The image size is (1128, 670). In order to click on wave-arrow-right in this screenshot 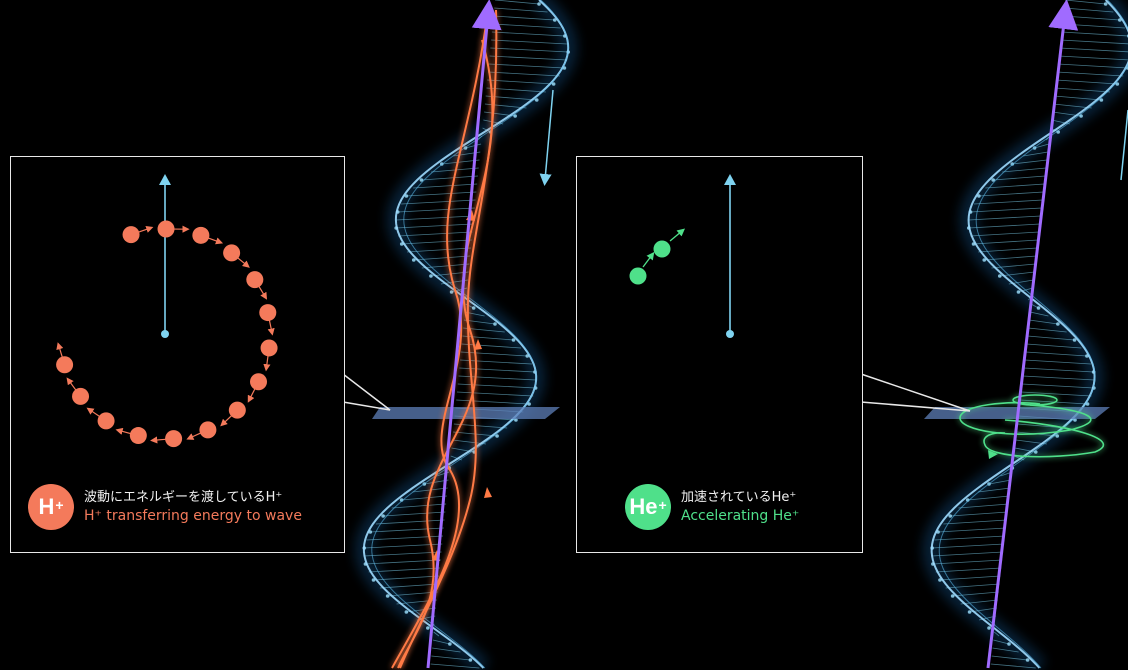, I will do `click(1124, 145)`.